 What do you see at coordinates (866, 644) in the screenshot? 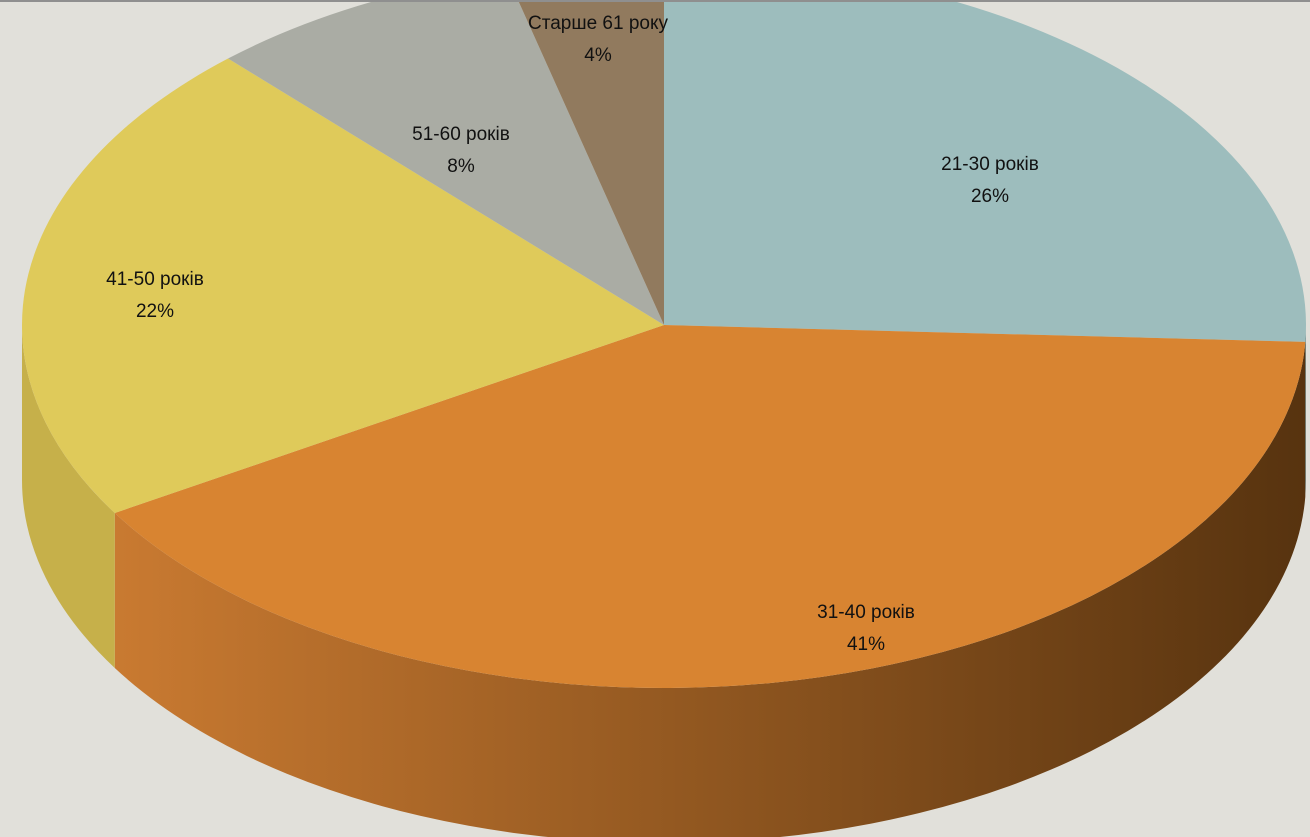
I see `slice-value-label-2: 41%` at bounding box center [866, 644].